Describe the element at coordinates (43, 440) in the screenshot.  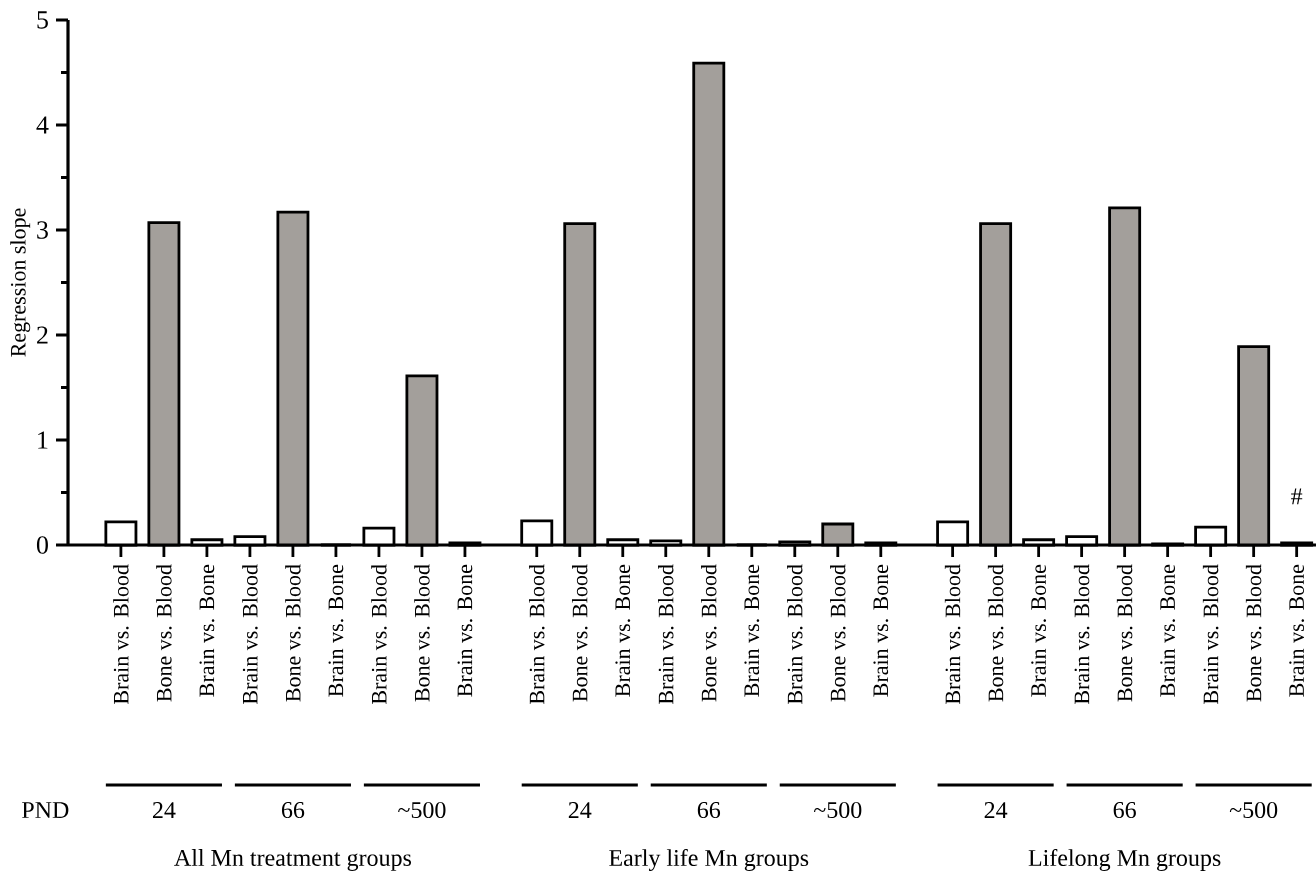
I see `y-tick-label: 1` at that location.